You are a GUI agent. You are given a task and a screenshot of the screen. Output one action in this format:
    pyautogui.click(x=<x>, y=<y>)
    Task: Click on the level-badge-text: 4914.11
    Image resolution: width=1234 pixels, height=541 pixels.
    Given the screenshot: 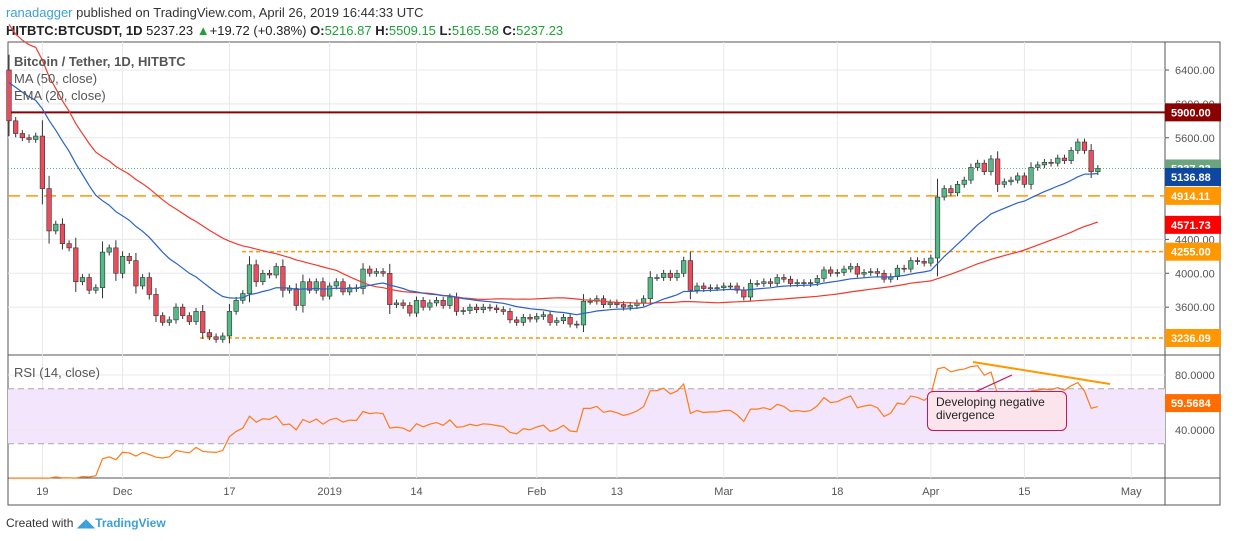 What is the action you would take?
    pyautogui.click(x=1190, y=197)
    